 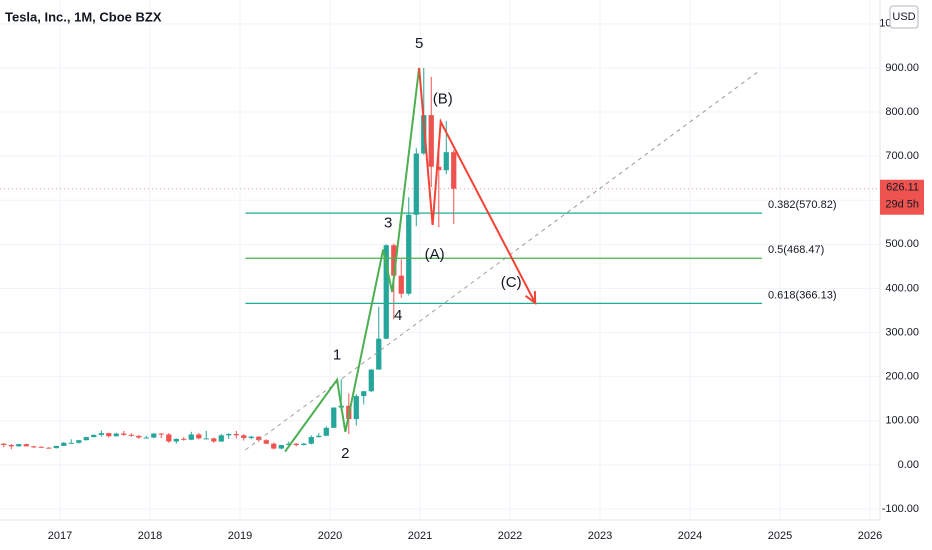 What do you see at coordinates (902, 188) in the screenshot?
I see `last-price-label: 626.11` at bounding box center [902, 188].